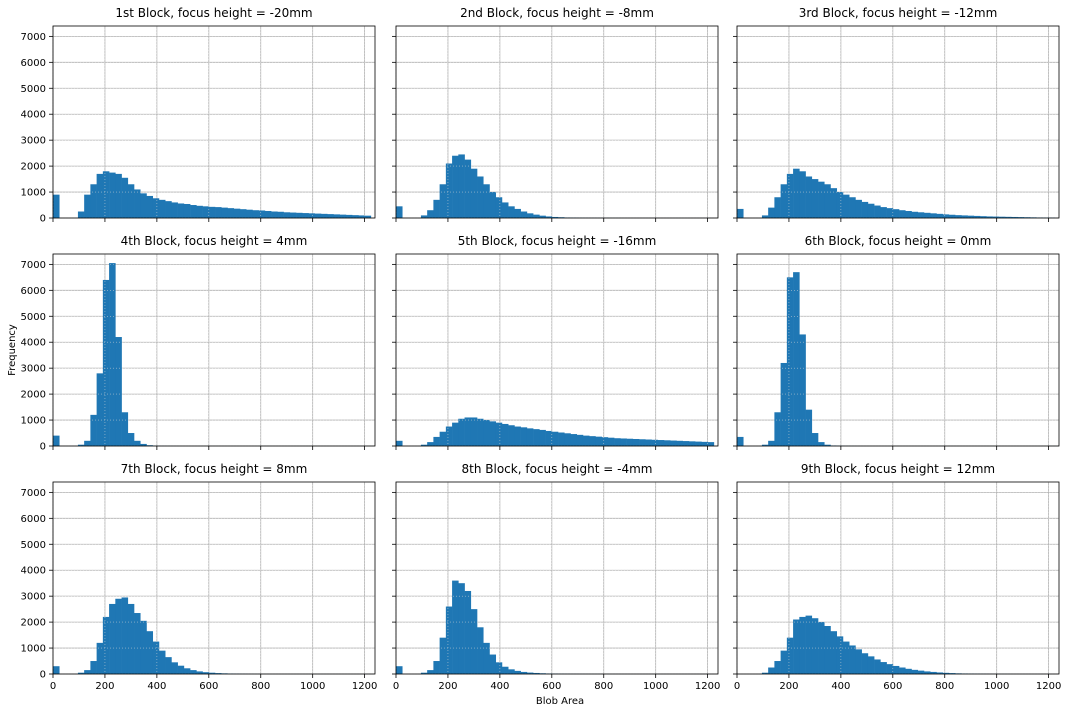 Image resolution: width=1070 pixels, height=712 pixels. I want to click on panel-title: 1st Block, focus height = -20mm, so click(213, 13).